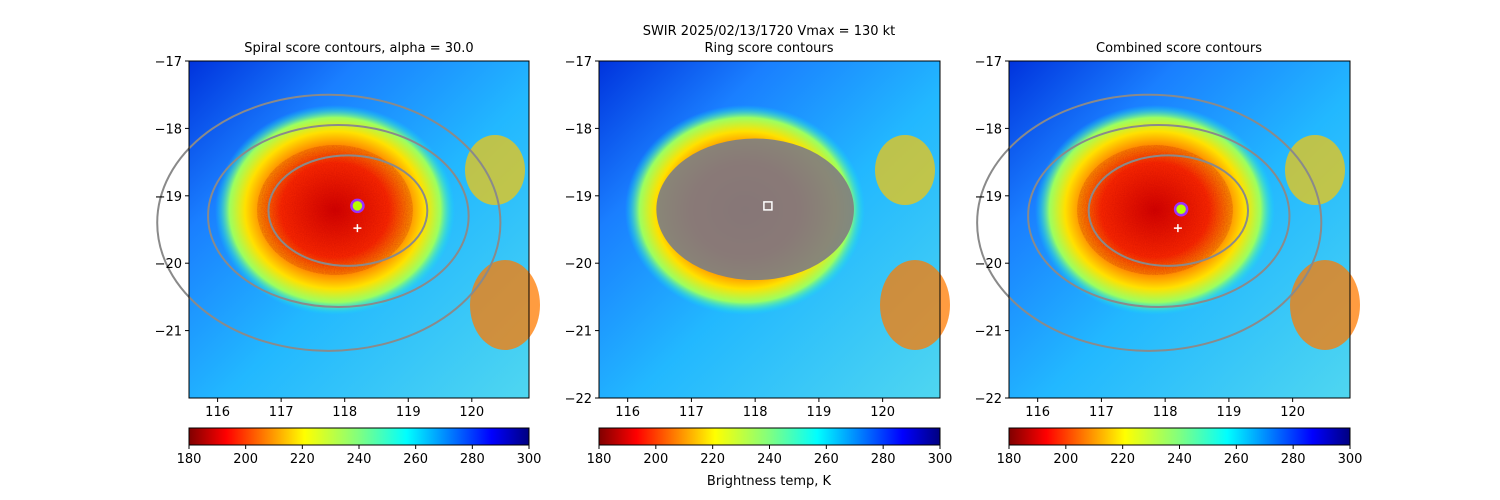  I want to click on panel-title: Combined score contours, so click(1179, 48).